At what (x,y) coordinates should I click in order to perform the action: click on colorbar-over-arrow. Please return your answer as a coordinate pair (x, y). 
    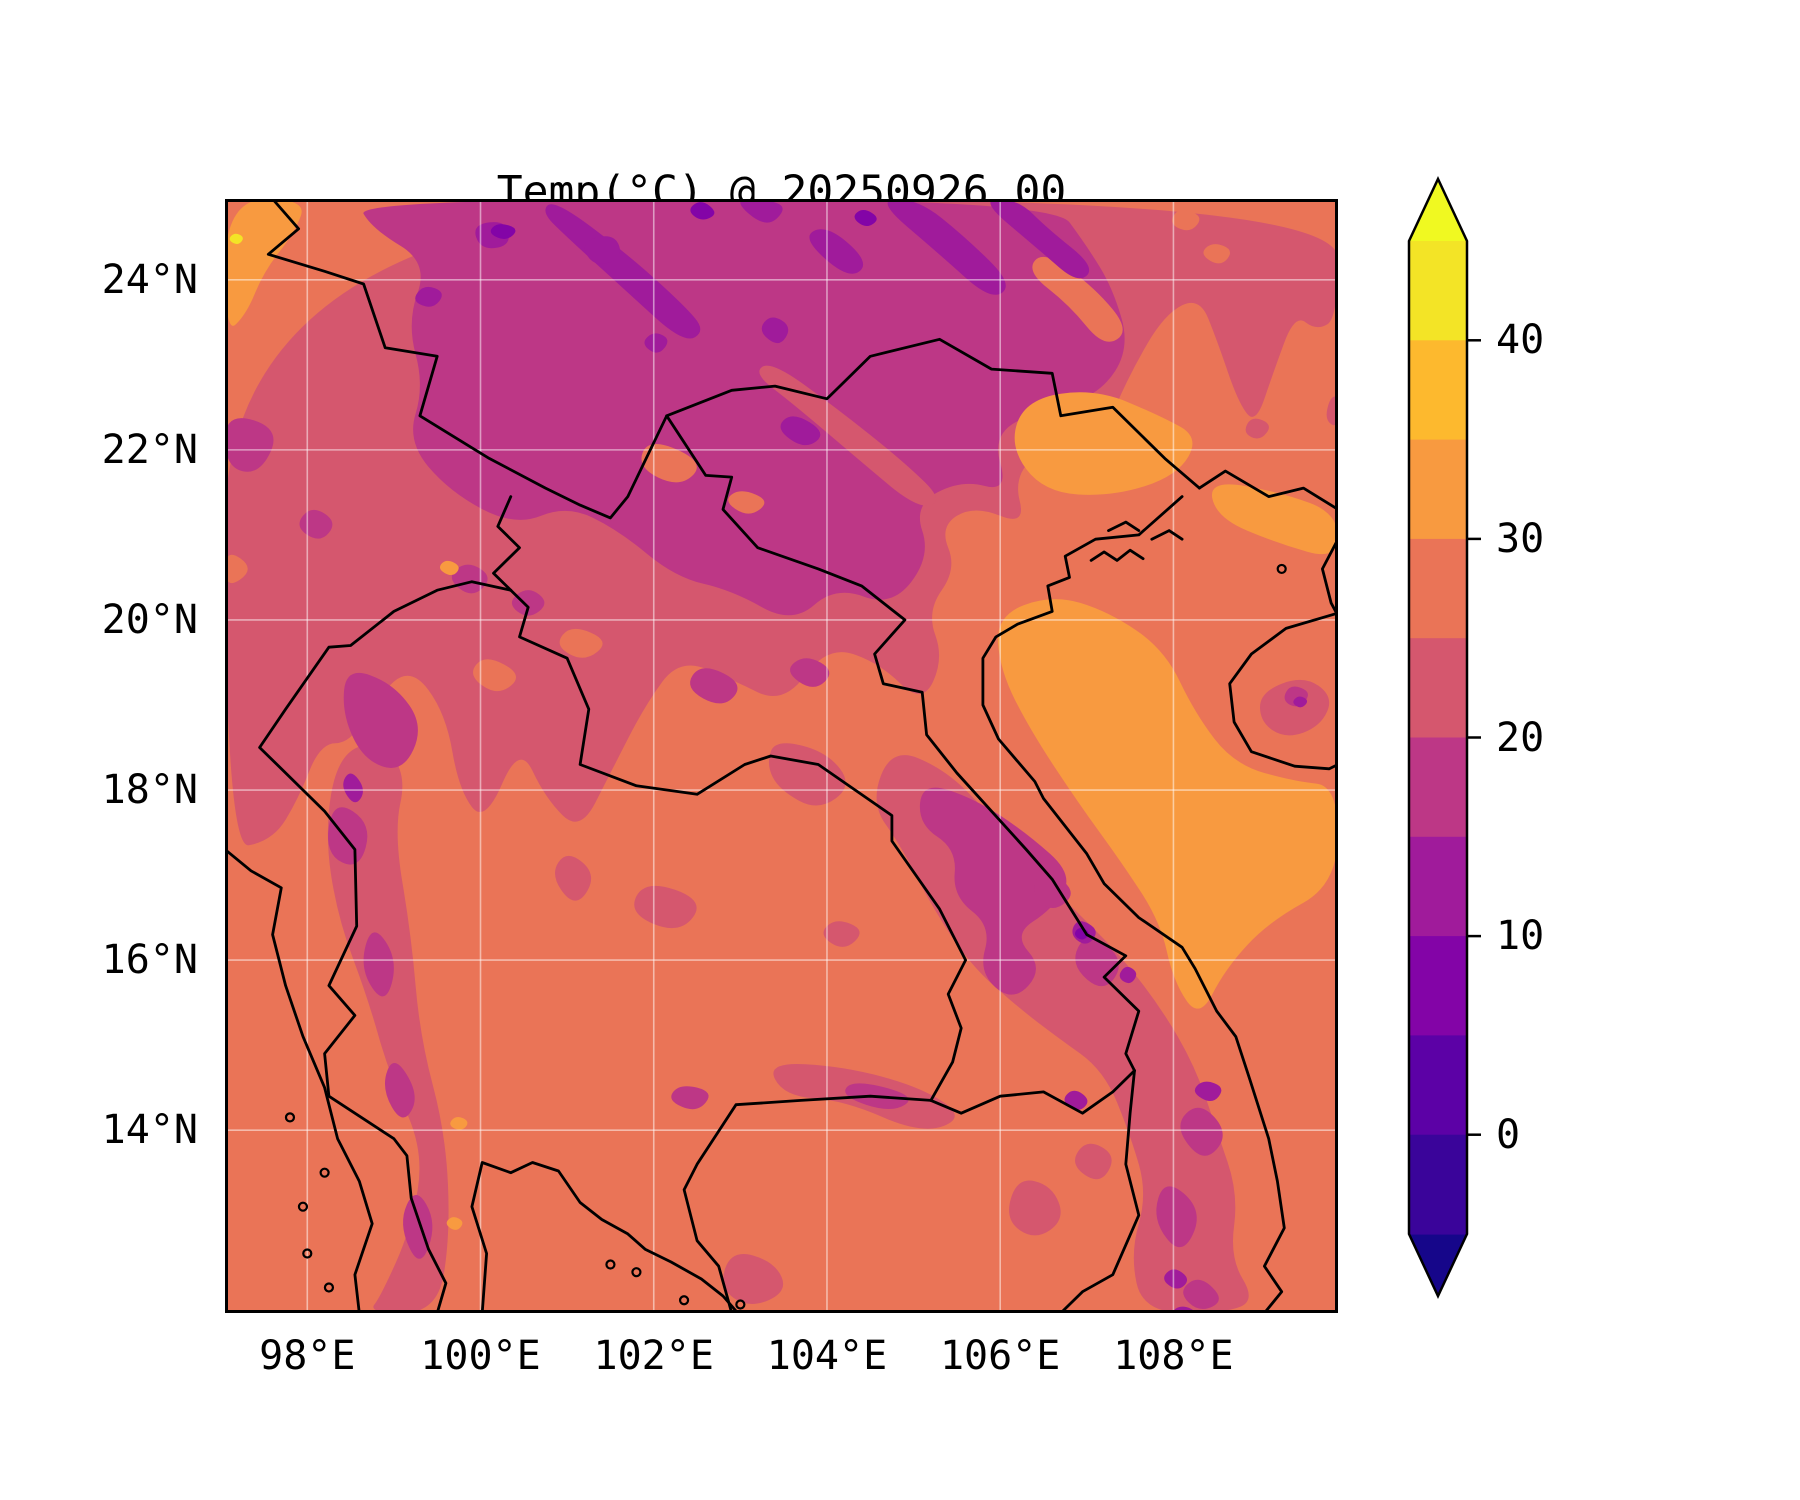
    Looking at the image, I should click on (1438, 210).